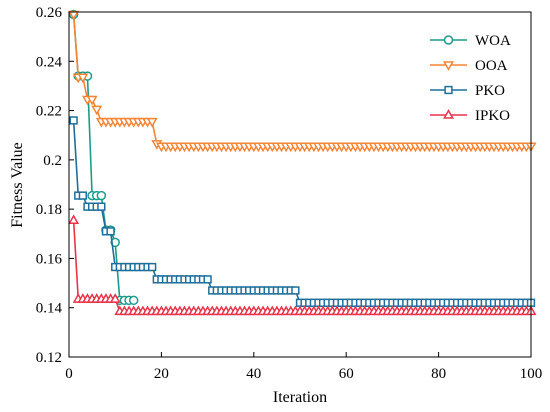 This screenshot has width=550, height=412. Describe the element at coordinates (469, 66) in the screenshot. I see `legend-item-ooa: OOA` at that location.